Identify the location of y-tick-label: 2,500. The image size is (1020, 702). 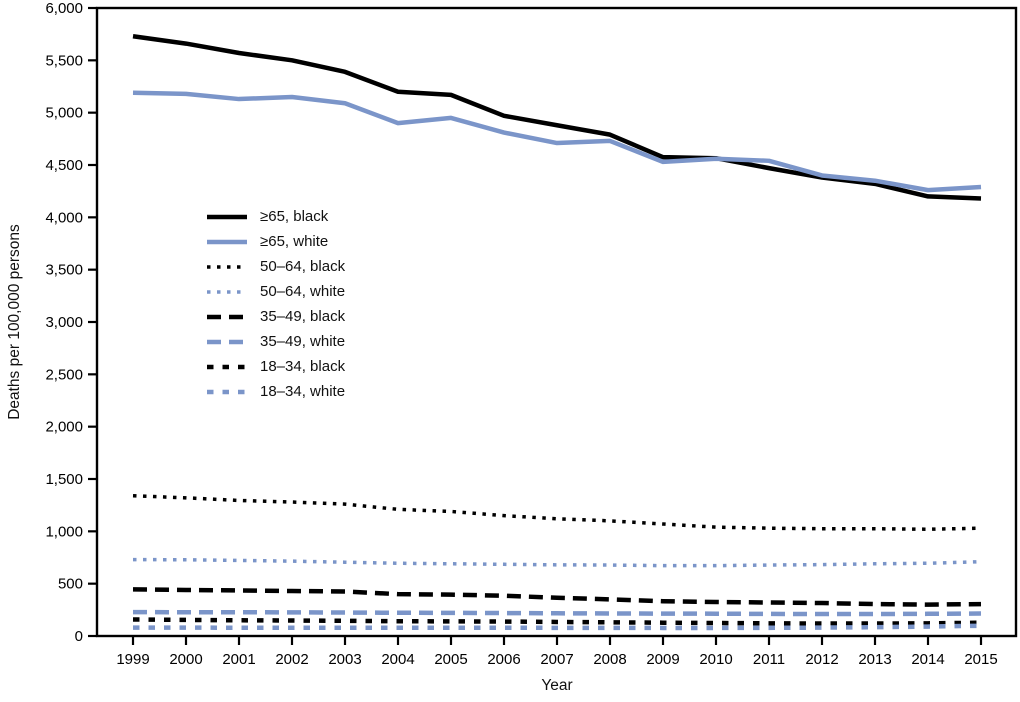
(64, 374).